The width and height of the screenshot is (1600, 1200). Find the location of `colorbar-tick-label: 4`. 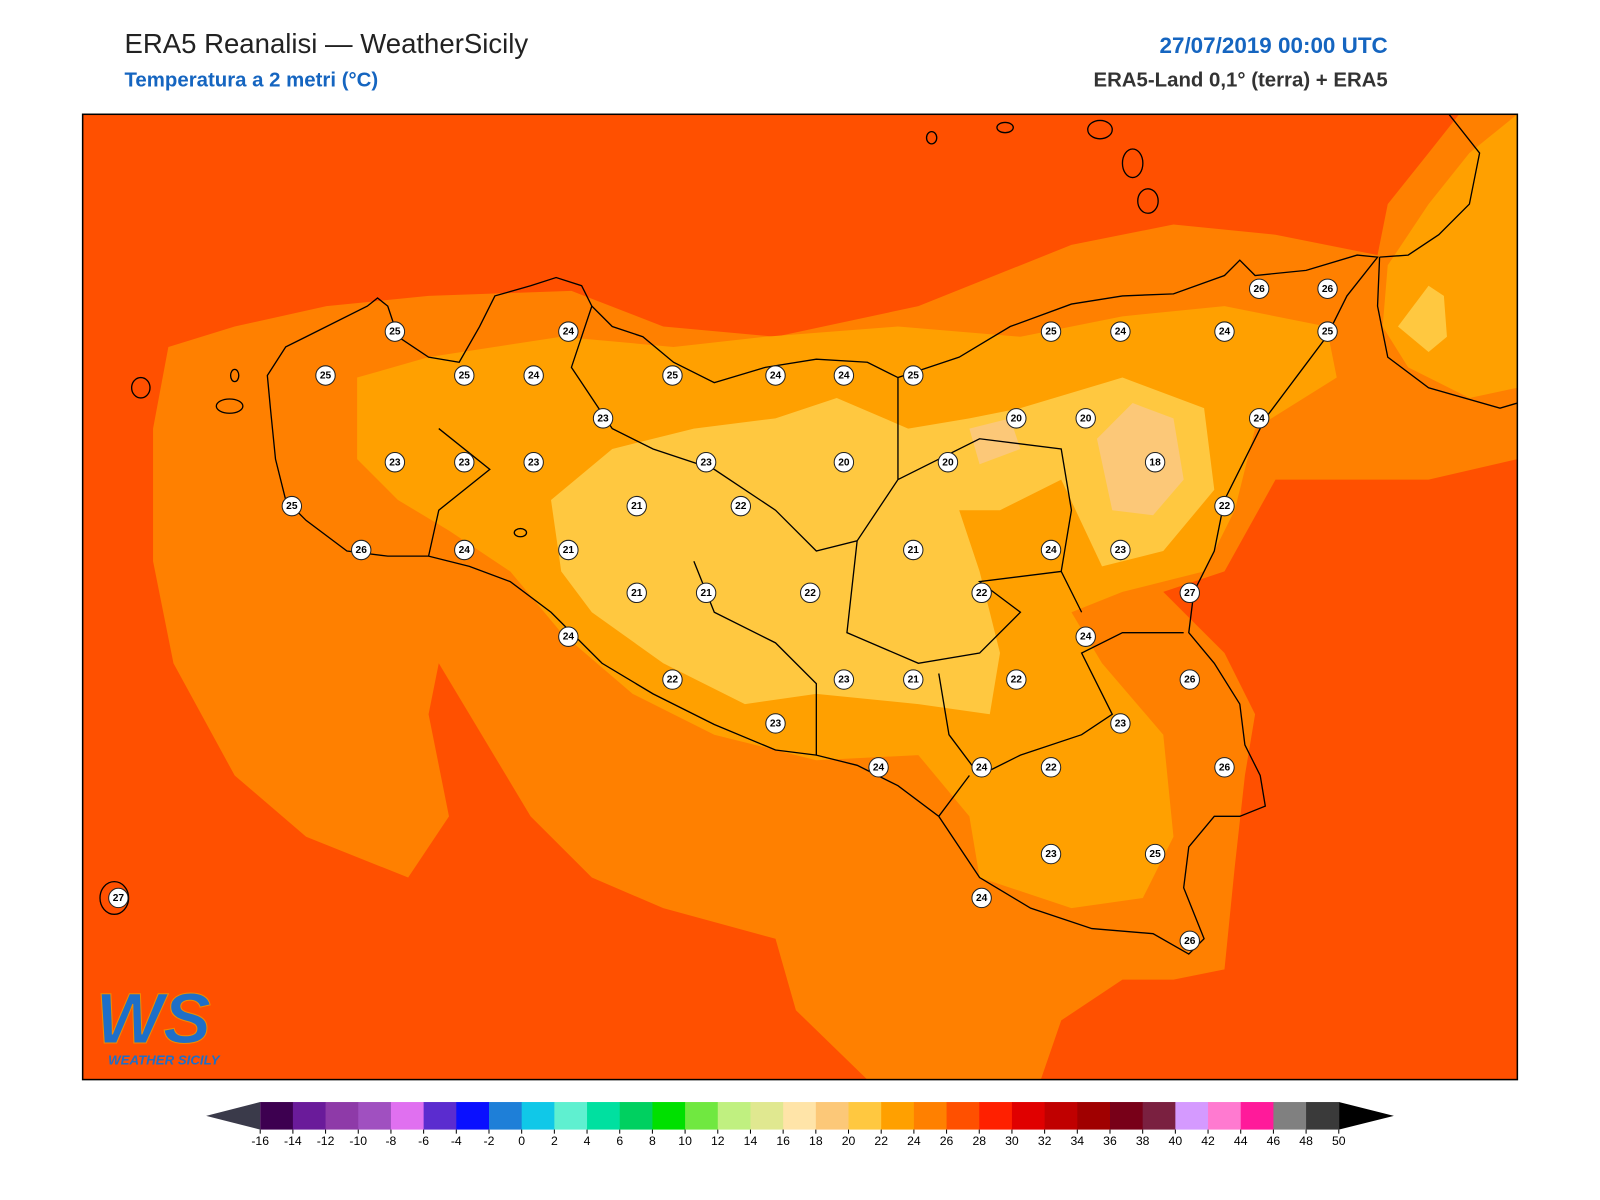

colorbar-tick-label: 4 is located at coordinates (587, 1141).